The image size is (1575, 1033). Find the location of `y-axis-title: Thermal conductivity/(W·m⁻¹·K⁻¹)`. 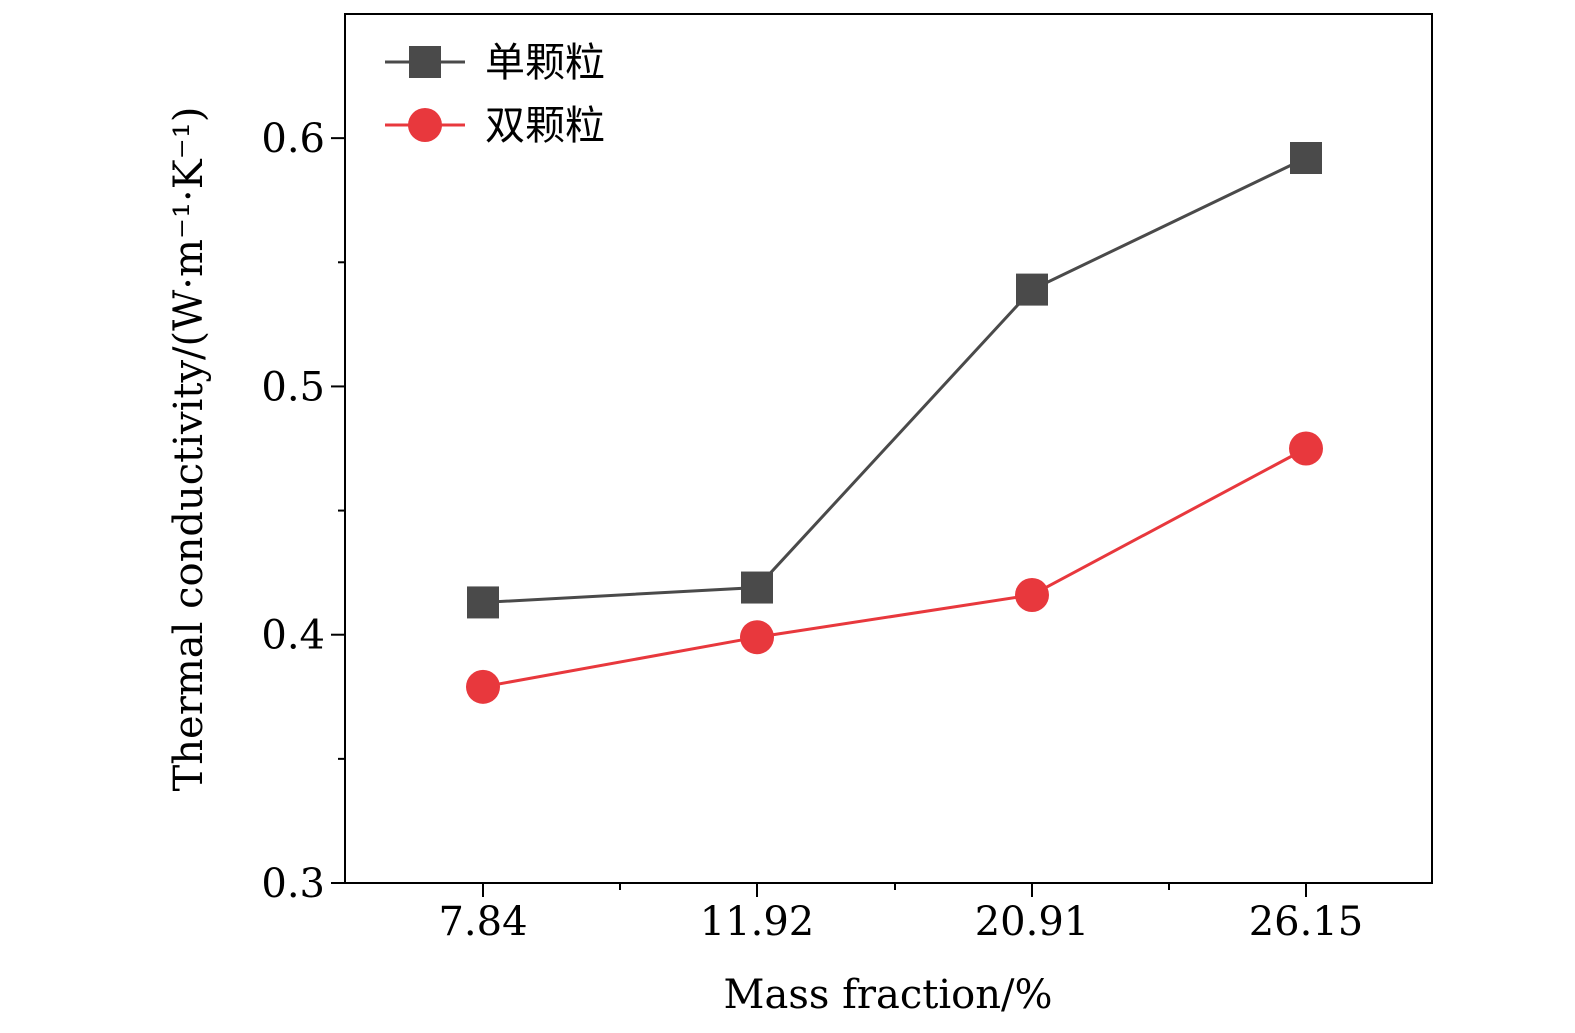

y-axis-title: Thermal conductivity/(W·m⁻¹·K⁻¹) is located at coordinates (189, 449).